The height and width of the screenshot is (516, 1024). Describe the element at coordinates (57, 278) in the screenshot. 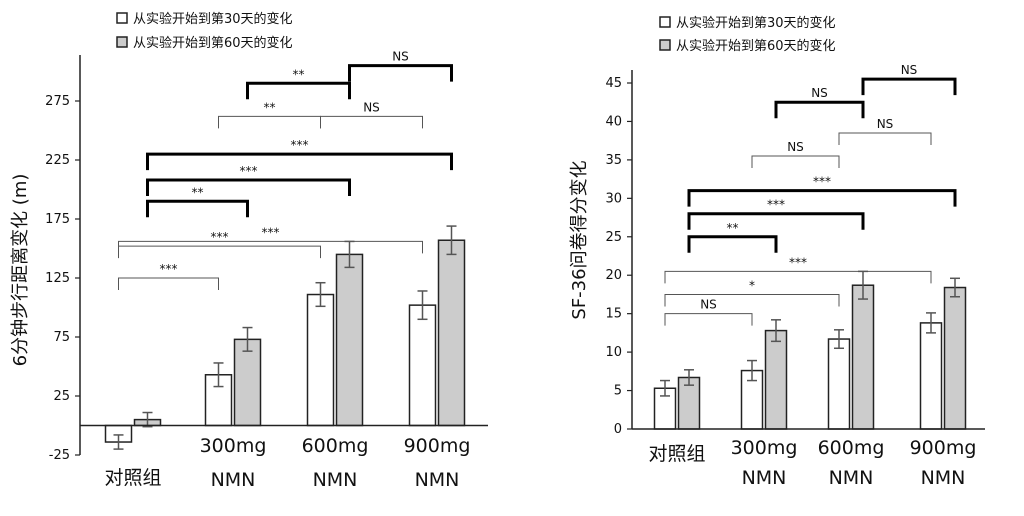

I see `y-tick-label: 125` at that location.